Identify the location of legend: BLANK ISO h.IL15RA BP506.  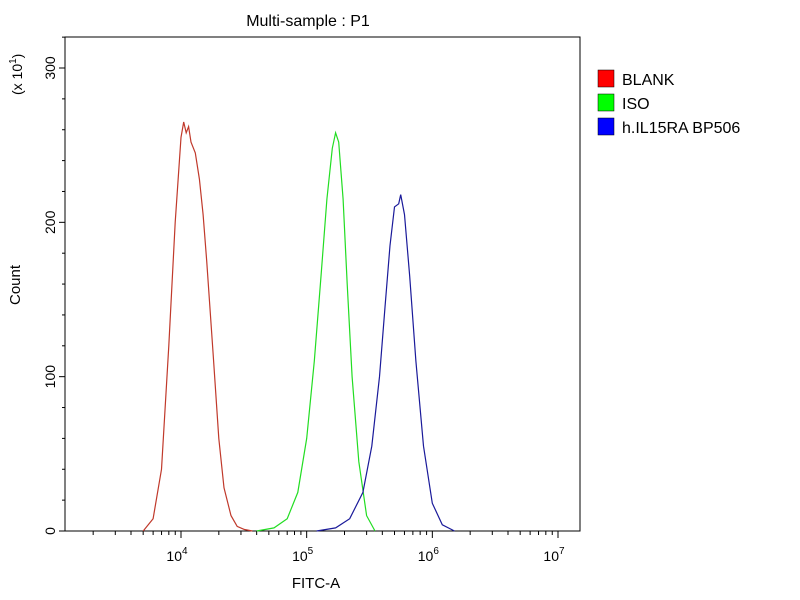
(668, 103).